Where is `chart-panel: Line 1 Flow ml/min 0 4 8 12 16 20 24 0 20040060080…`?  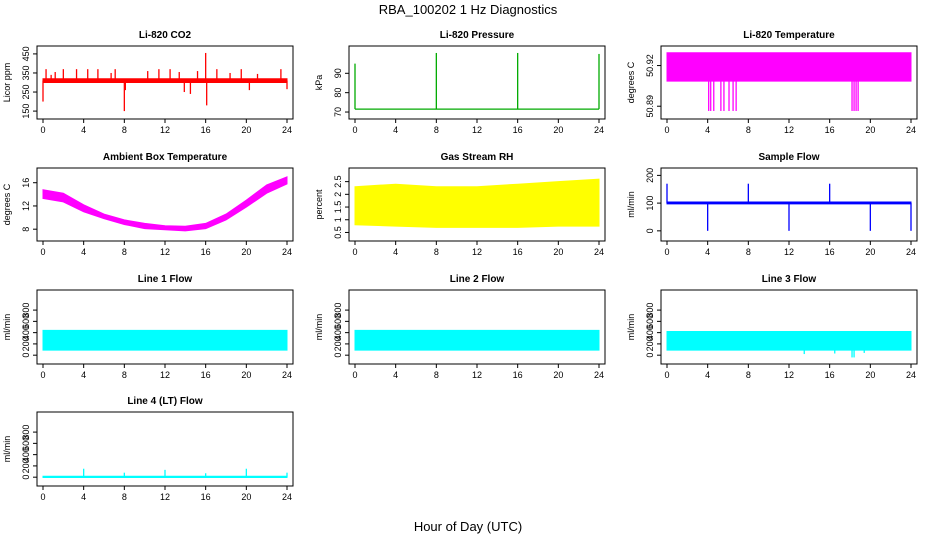 chart-panel: Line 1 Flow ml/min 0 4 8 12 16 20 24 0 20040060080… is located at coordinates (148, 327).